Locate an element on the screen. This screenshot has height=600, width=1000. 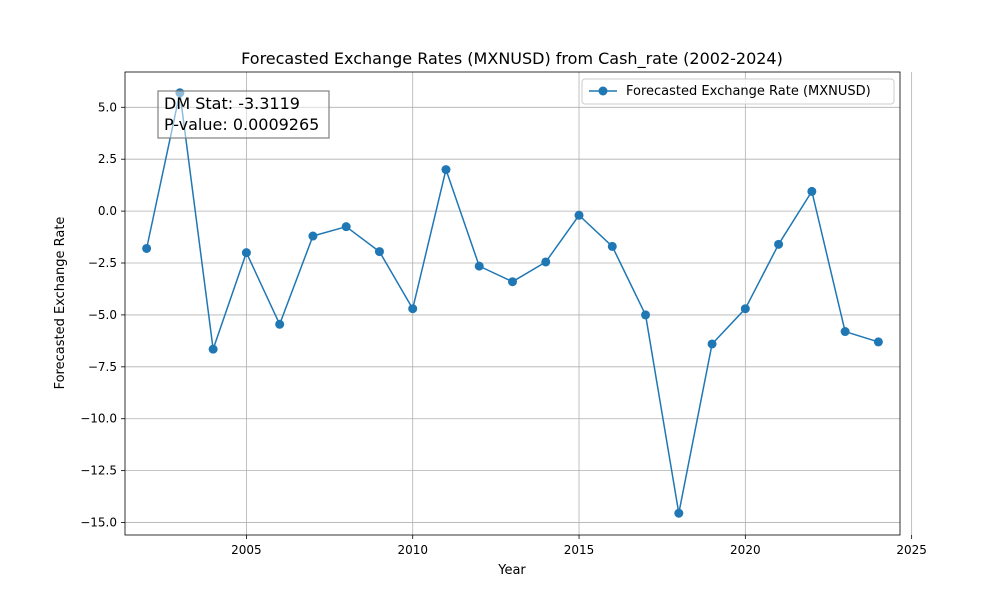
annotation-box-frame is located at coordinates (243, 114).